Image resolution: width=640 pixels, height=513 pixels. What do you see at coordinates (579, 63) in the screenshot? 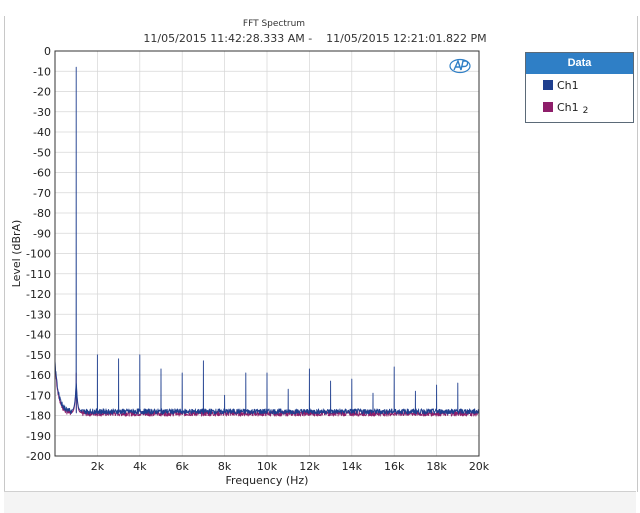
I see `legend-title: Data` at bounding box center [579, 63].